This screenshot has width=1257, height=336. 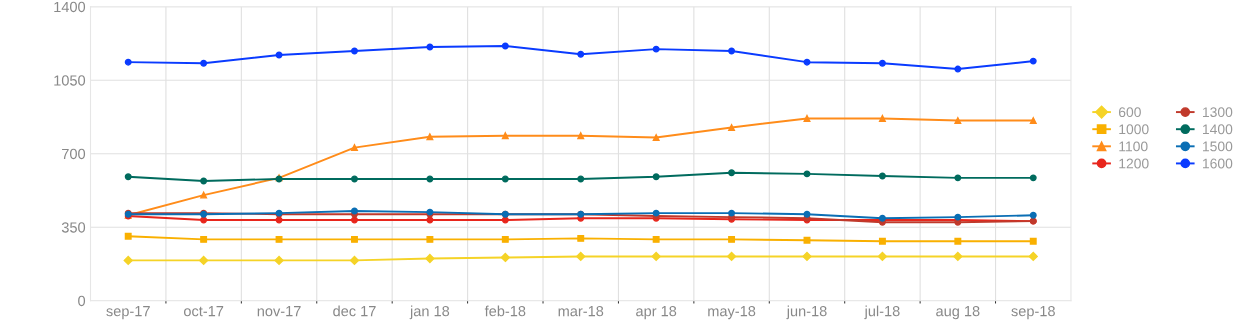 I want to click on legend-label: 1600, so click(x=1218, y=163).